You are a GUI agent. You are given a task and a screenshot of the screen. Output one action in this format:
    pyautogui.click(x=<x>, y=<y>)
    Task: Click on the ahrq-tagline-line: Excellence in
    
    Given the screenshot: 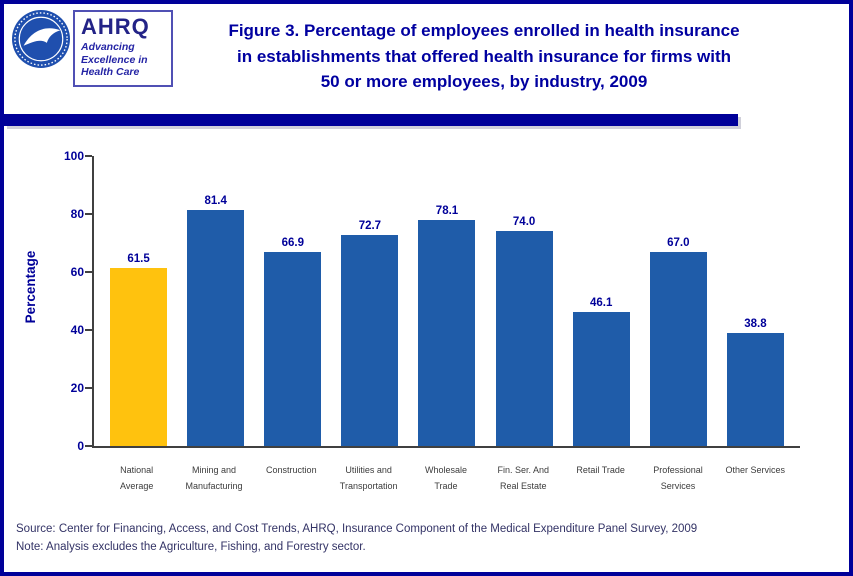 What is the action you would take?
    pyautogui.click(x=114, y=59)
    